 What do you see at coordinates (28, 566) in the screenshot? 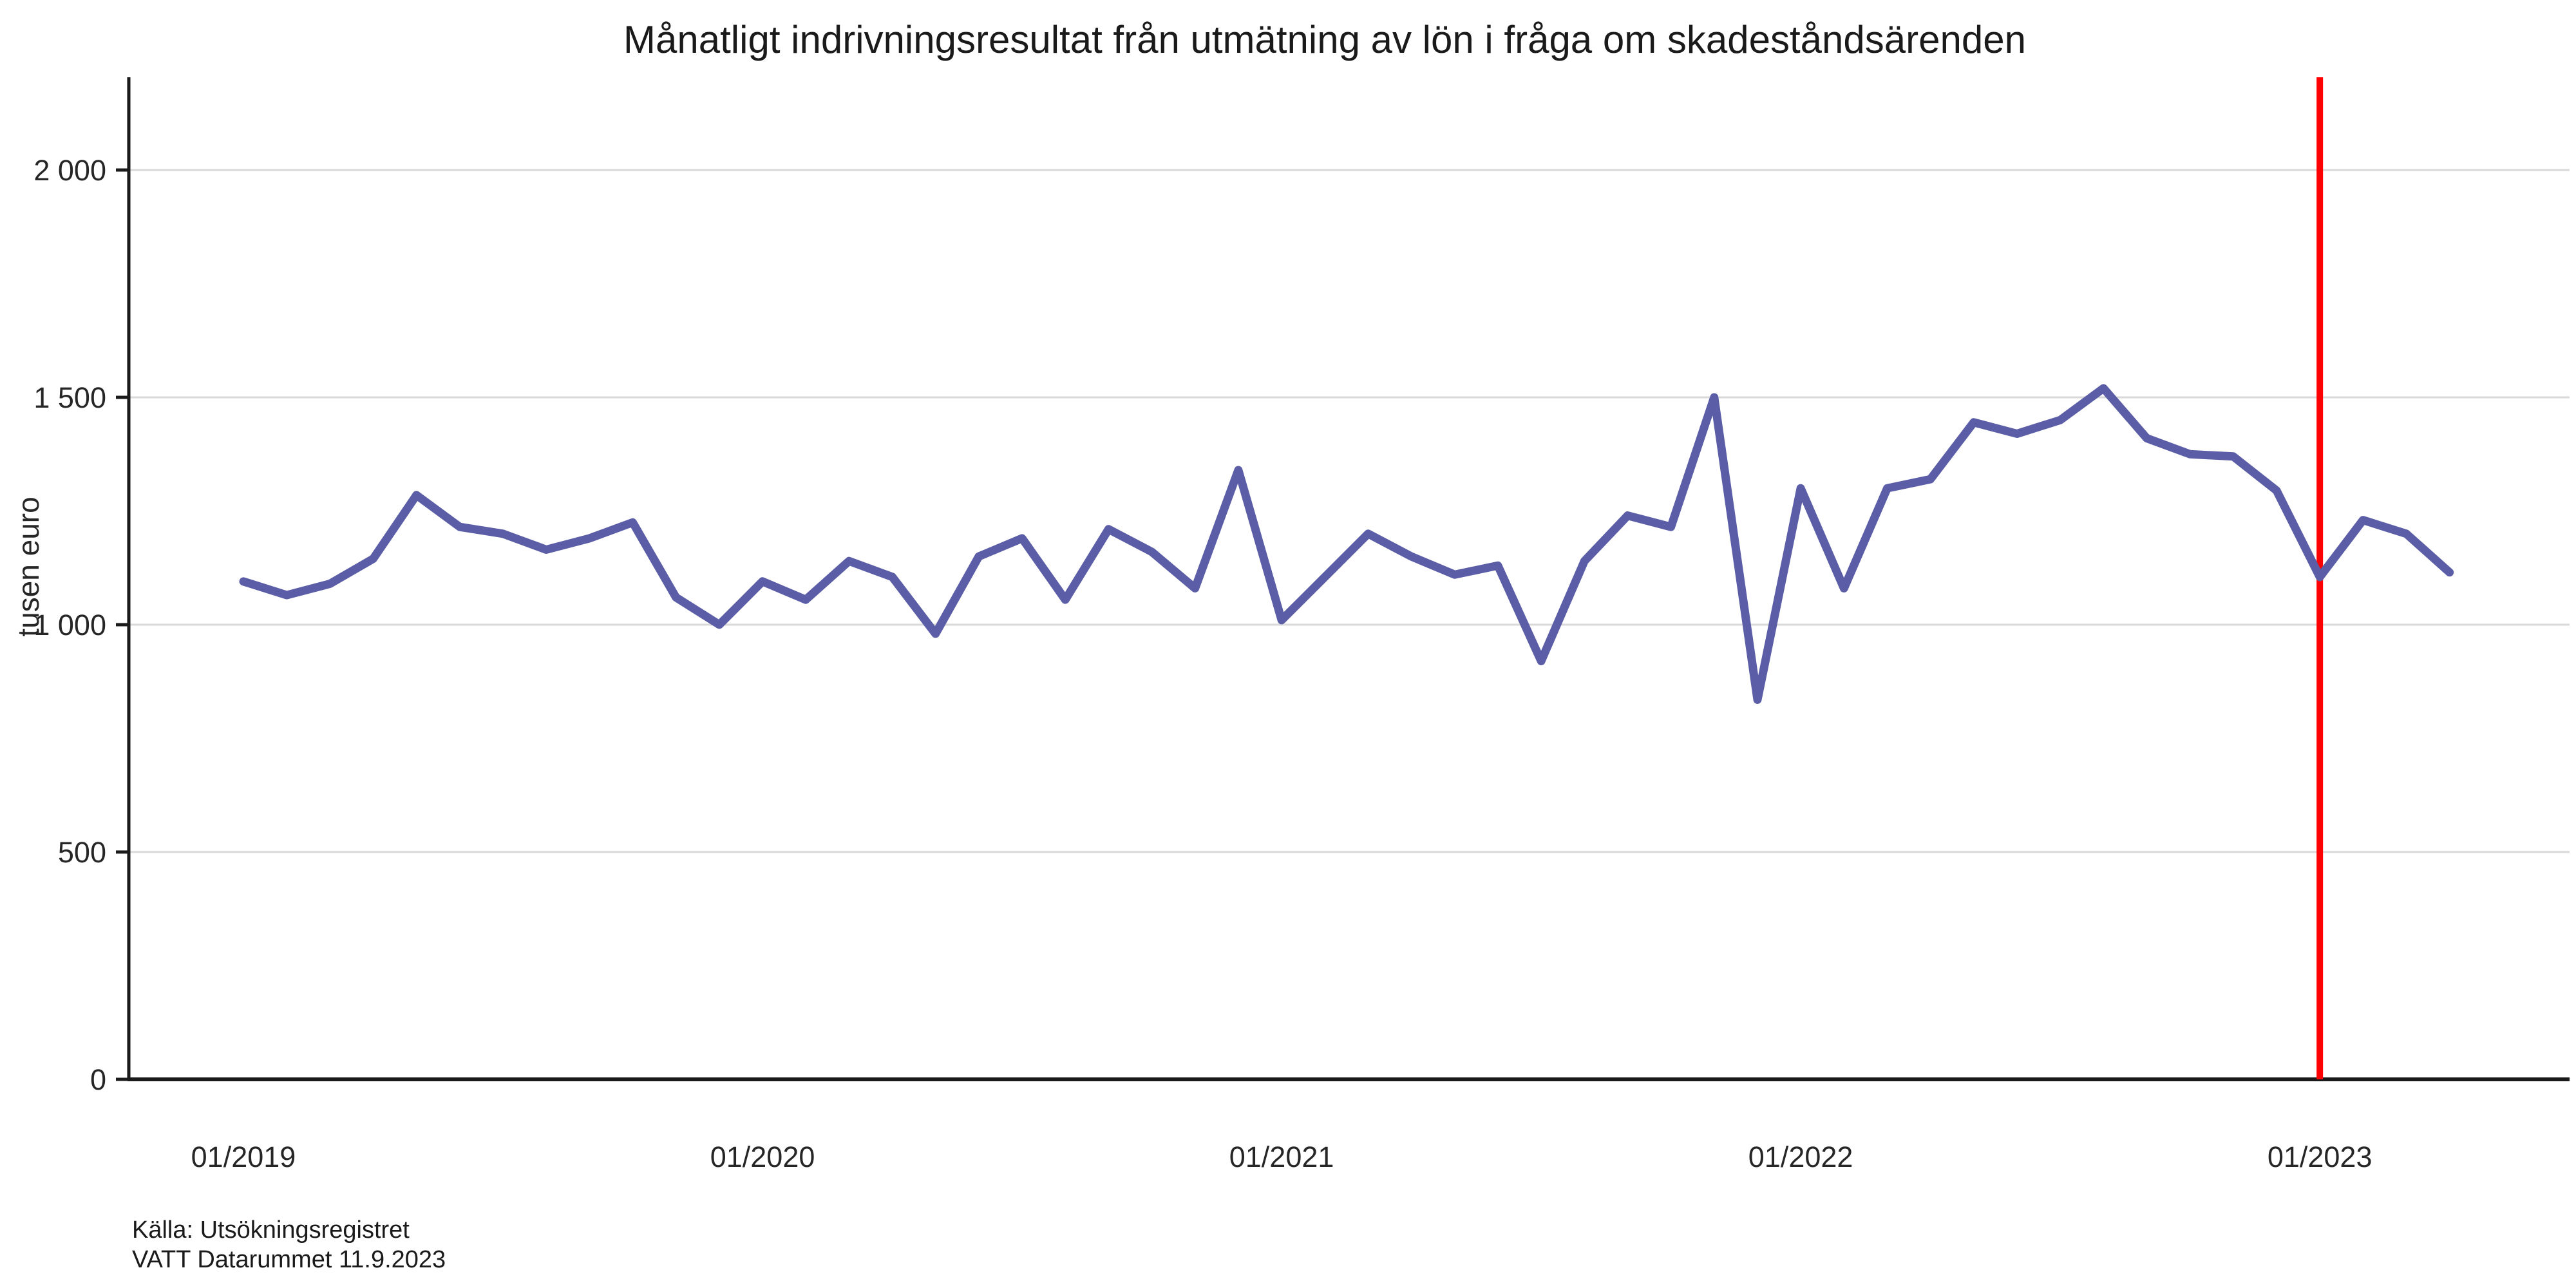
I see `y-axis-title: tusen euro` at bounding box center [28, 566].